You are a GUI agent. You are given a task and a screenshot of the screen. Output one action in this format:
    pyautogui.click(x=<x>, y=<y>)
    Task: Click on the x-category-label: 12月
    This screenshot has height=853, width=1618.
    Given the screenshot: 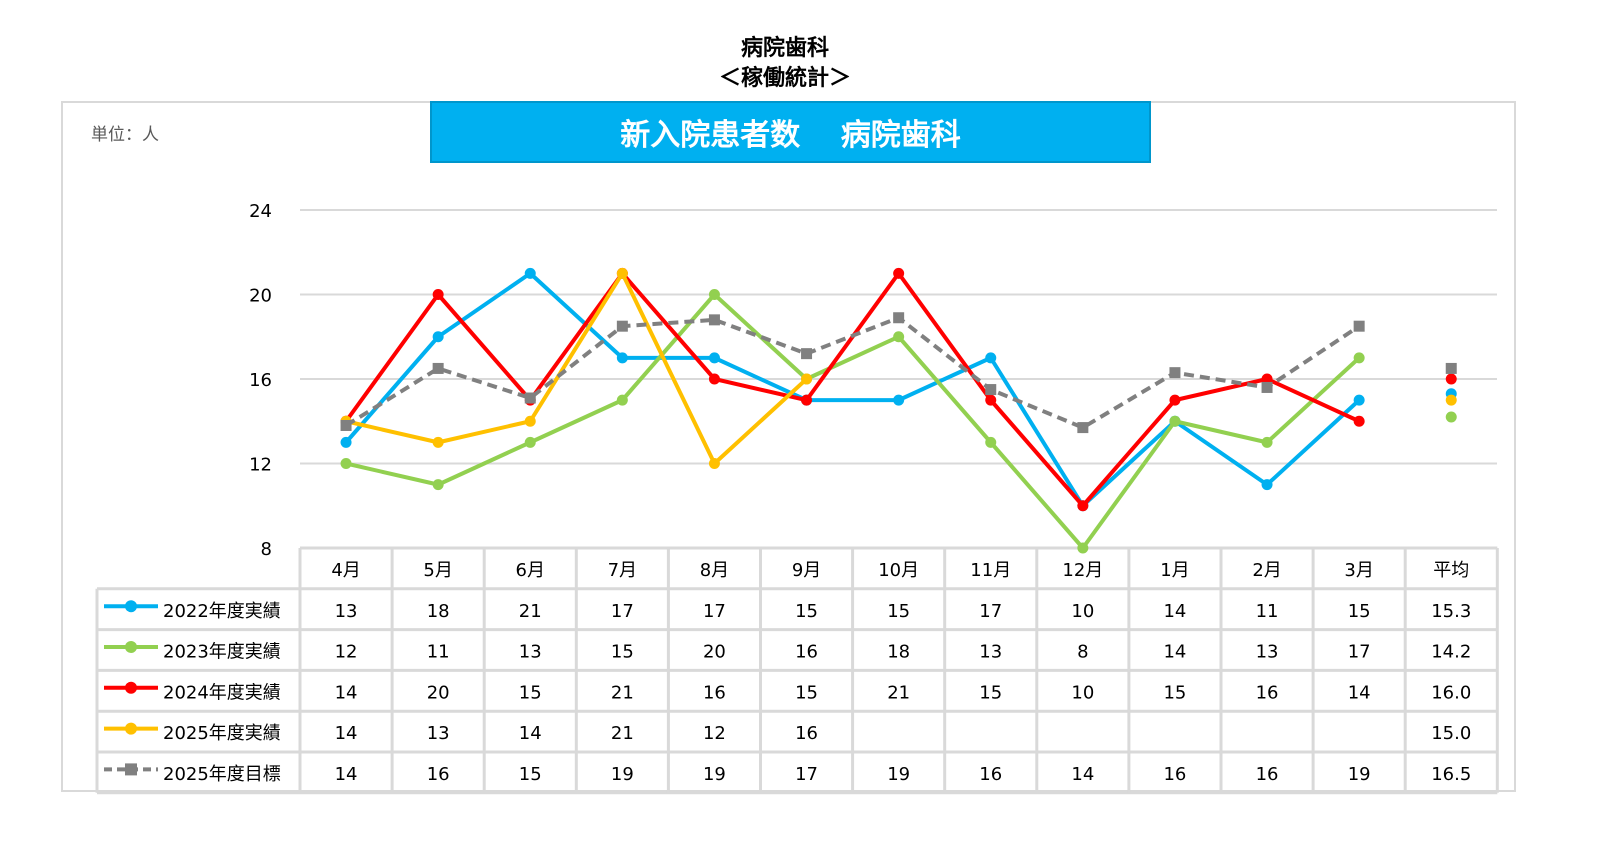 What is the action you would take?
    pyautogui.click(x=1082, y=570)
    